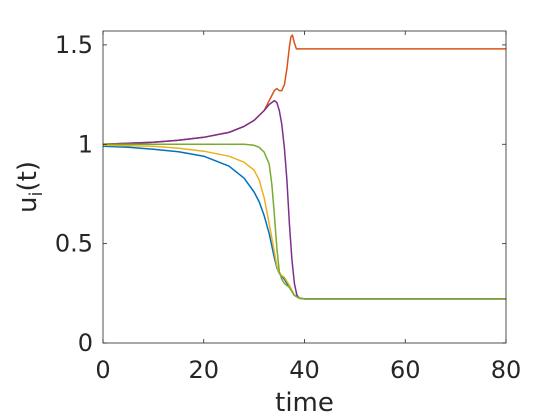  Describe the element at coordinates (85, 343) in the screenshot. I see `y-tick-label: 0` at that location.